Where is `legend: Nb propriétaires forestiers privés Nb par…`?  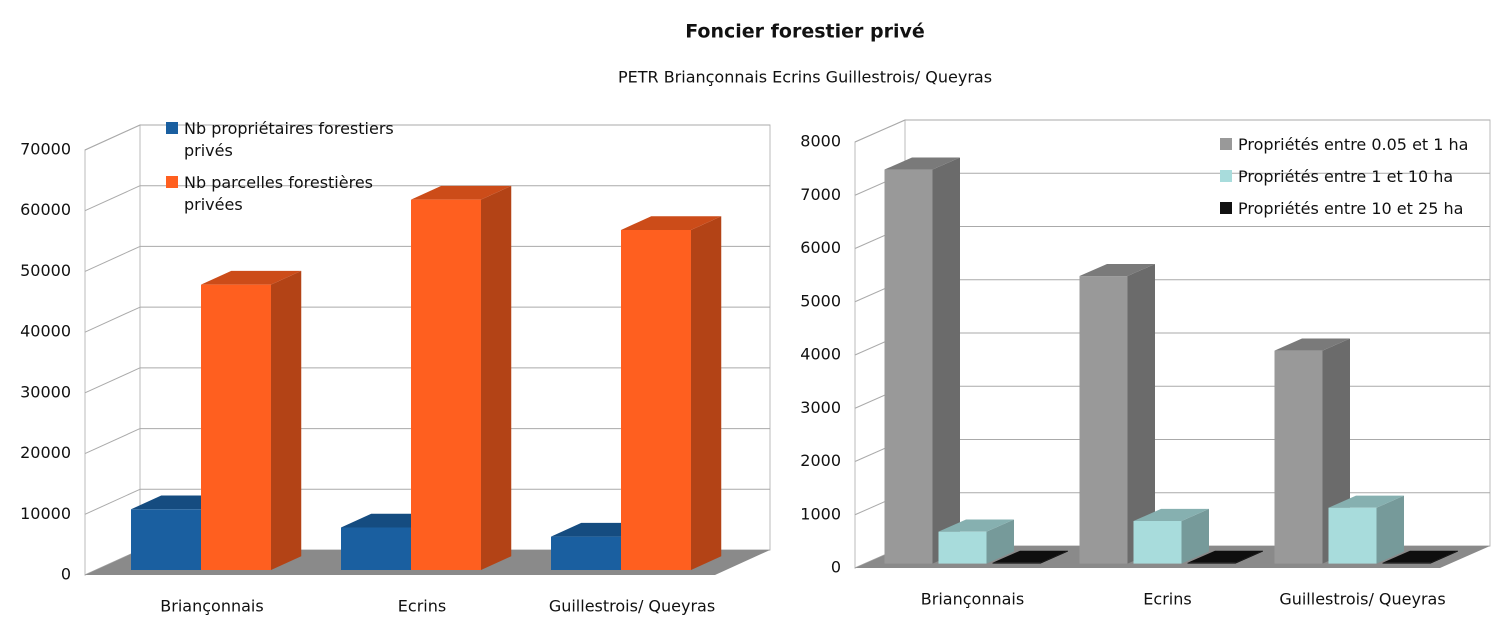 legend: Nb propriétaires forestiers privés Nb par… is located at coordinates (291, 172).